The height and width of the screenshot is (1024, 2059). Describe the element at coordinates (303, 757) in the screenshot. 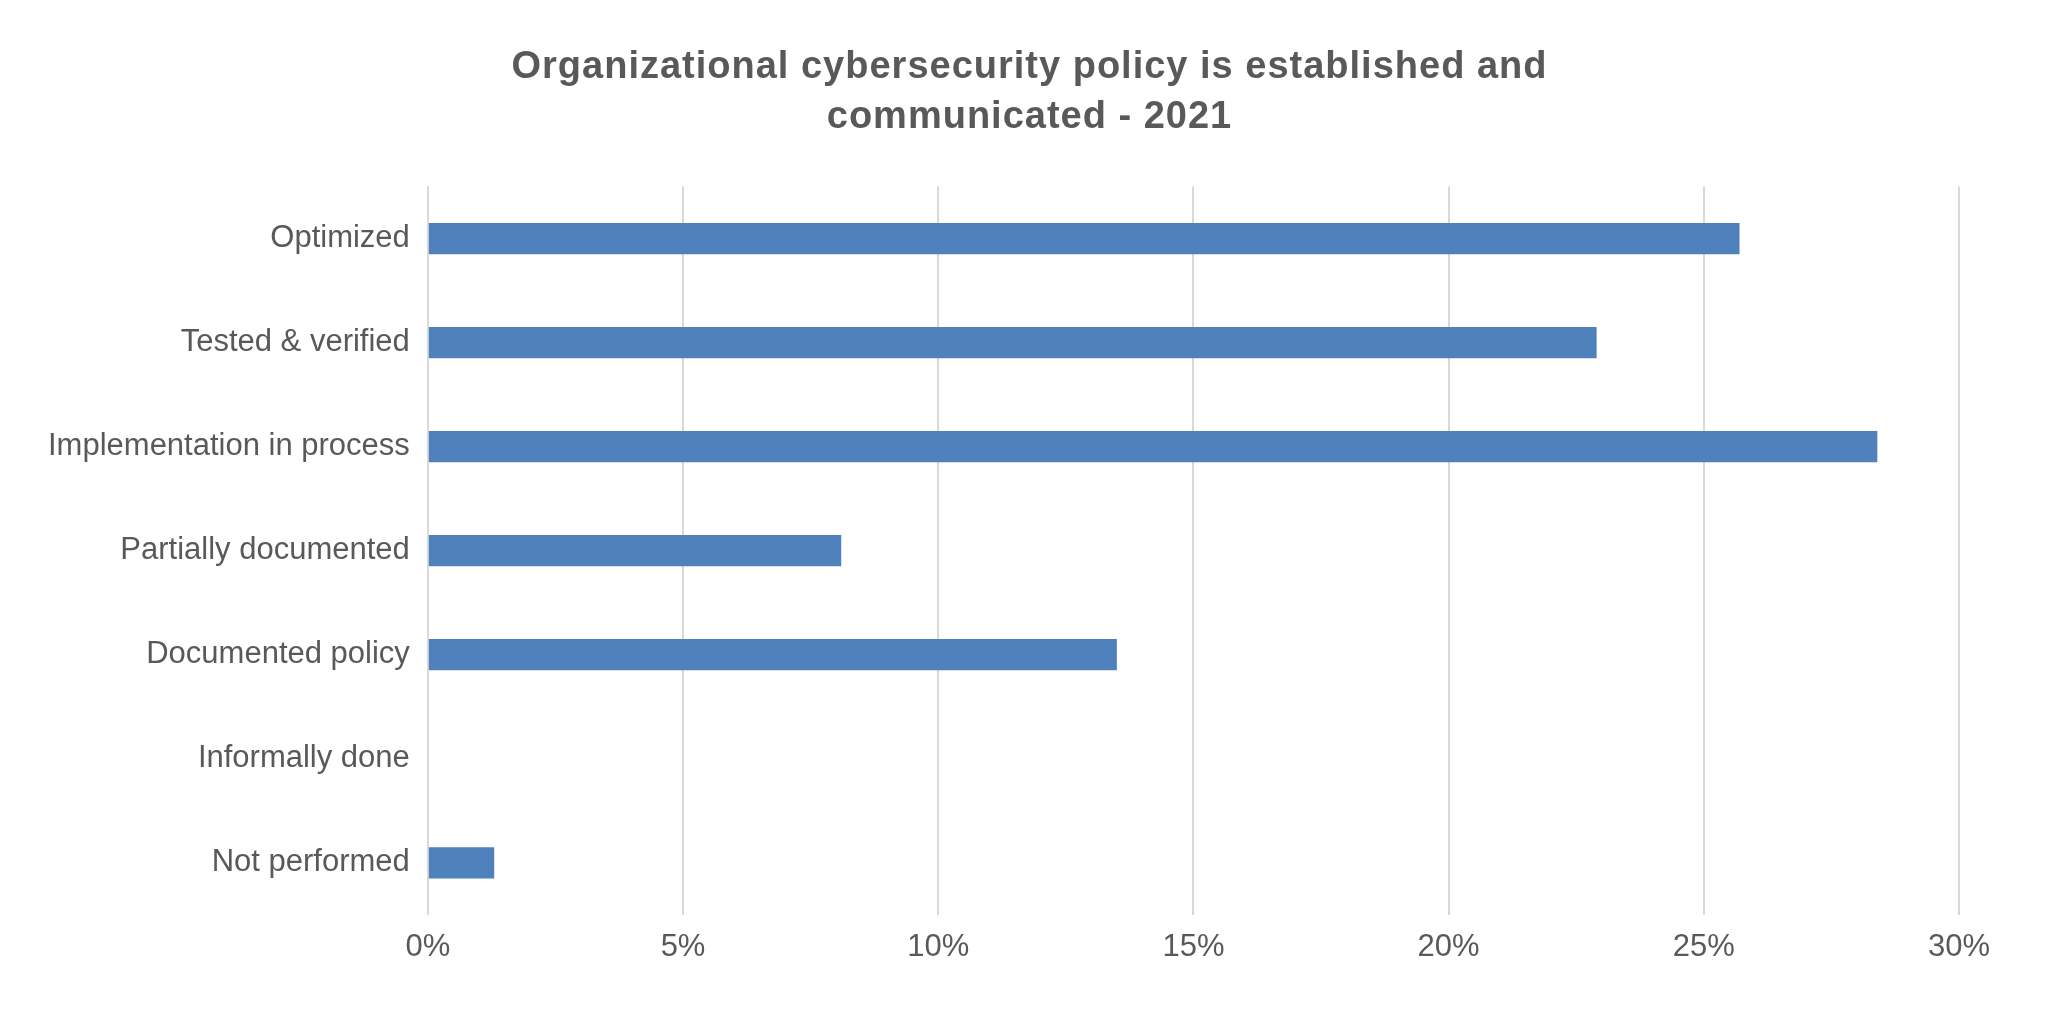

I see `y-tick-label: Informally done` at that location.